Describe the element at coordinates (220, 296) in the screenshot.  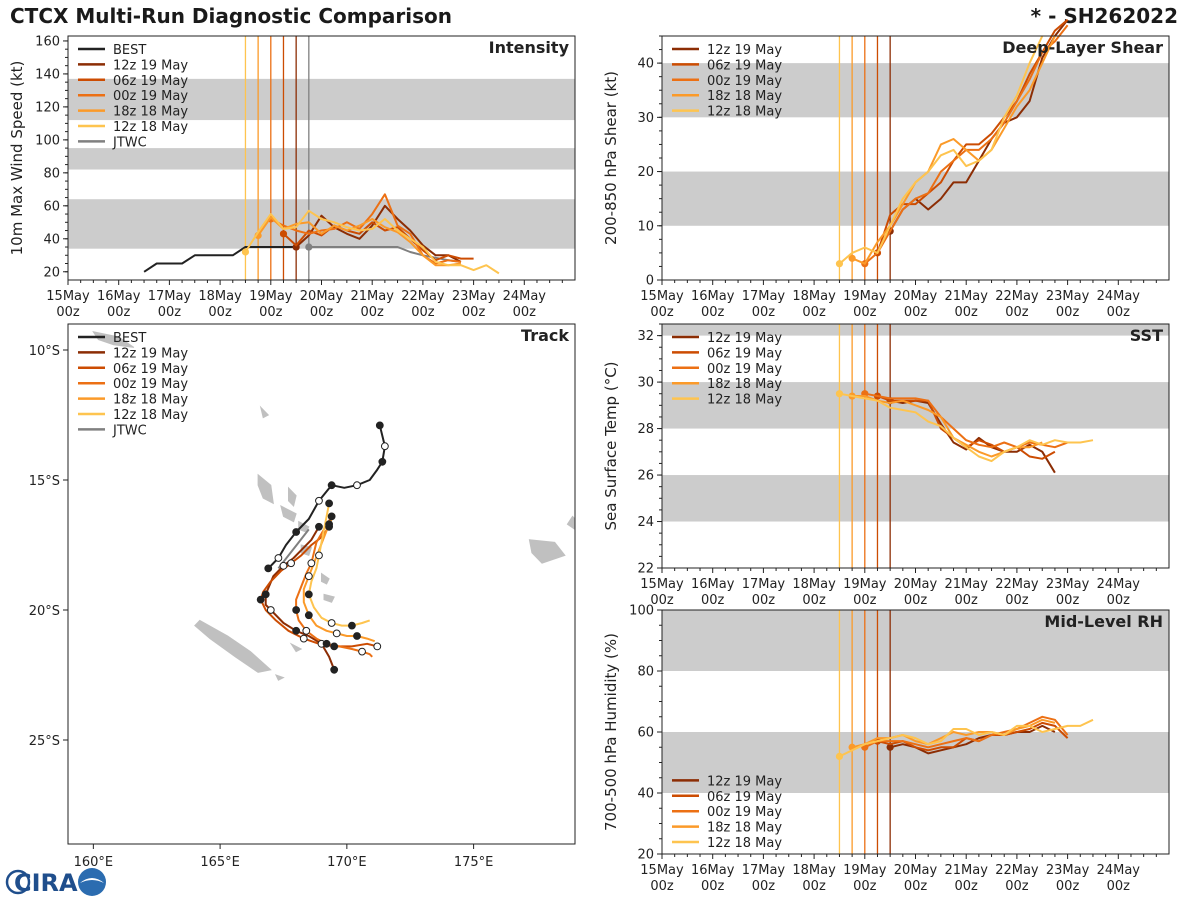
I see `intensity-xtick-label: 18May` at that location.